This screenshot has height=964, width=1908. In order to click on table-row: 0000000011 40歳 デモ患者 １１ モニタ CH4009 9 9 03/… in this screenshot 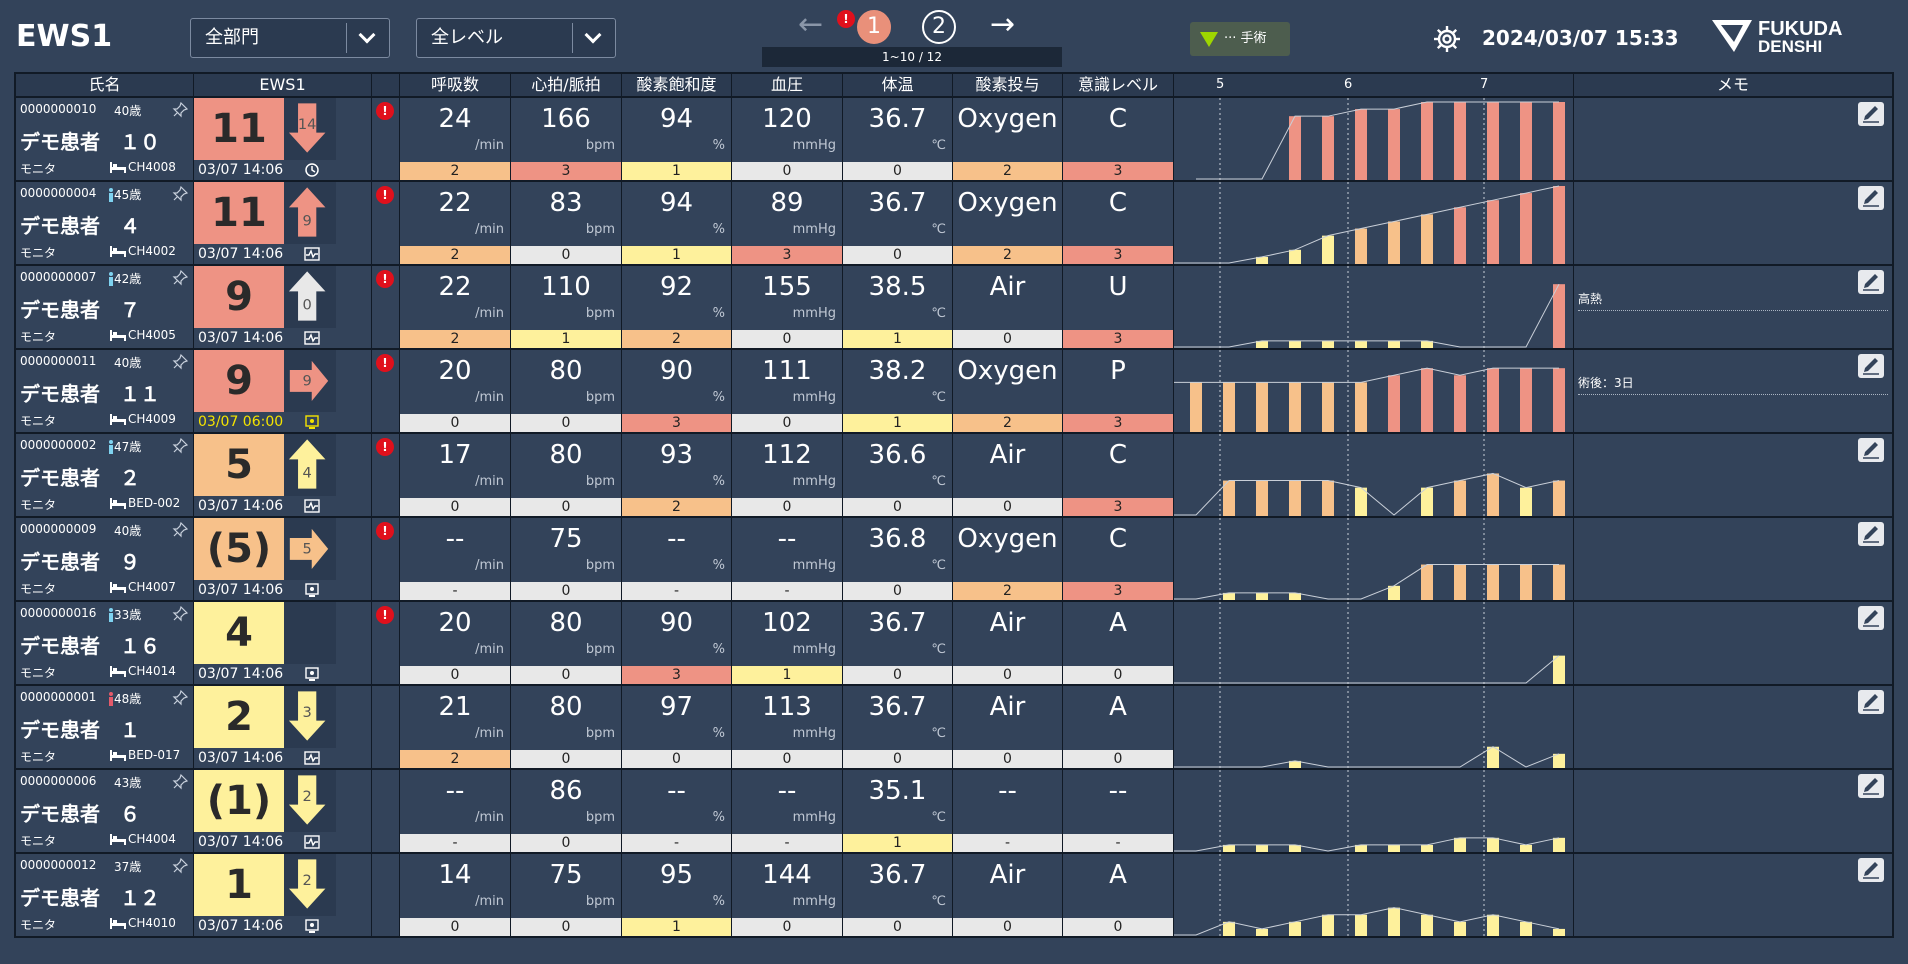, I will do `click(954, 390)`.